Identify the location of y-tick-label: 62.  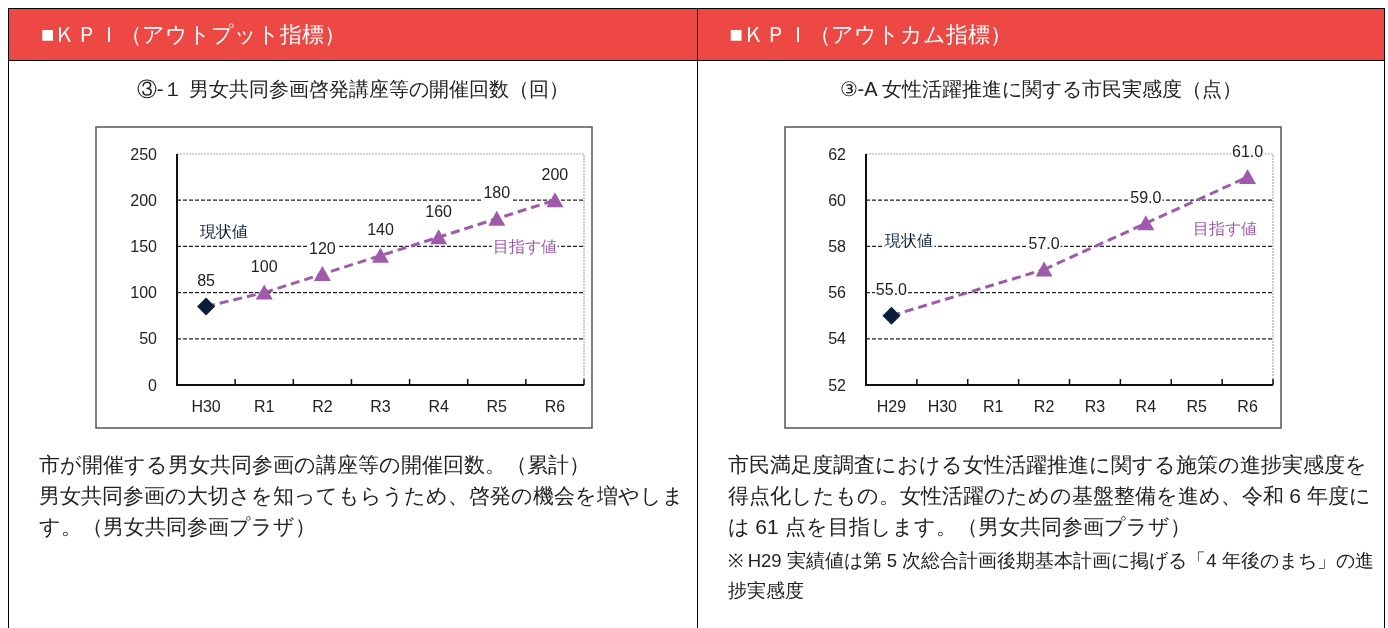
(836, 154).